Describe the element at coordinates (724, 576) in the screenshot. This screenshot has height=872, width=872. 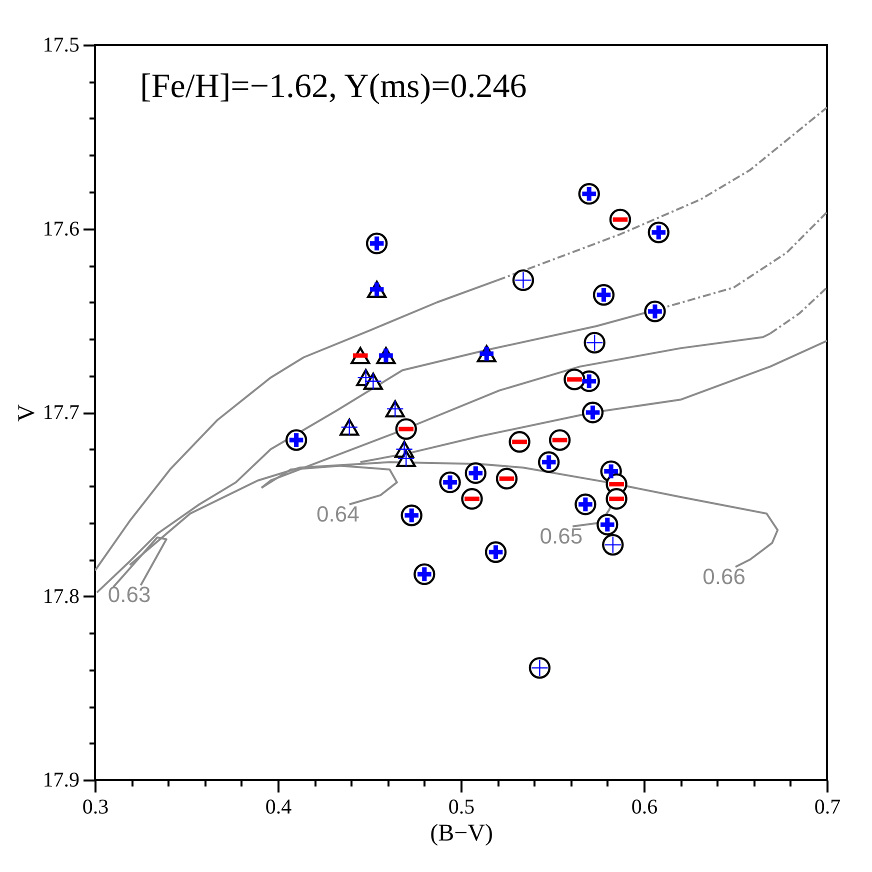
I see `series-label: 0.66` at that location.